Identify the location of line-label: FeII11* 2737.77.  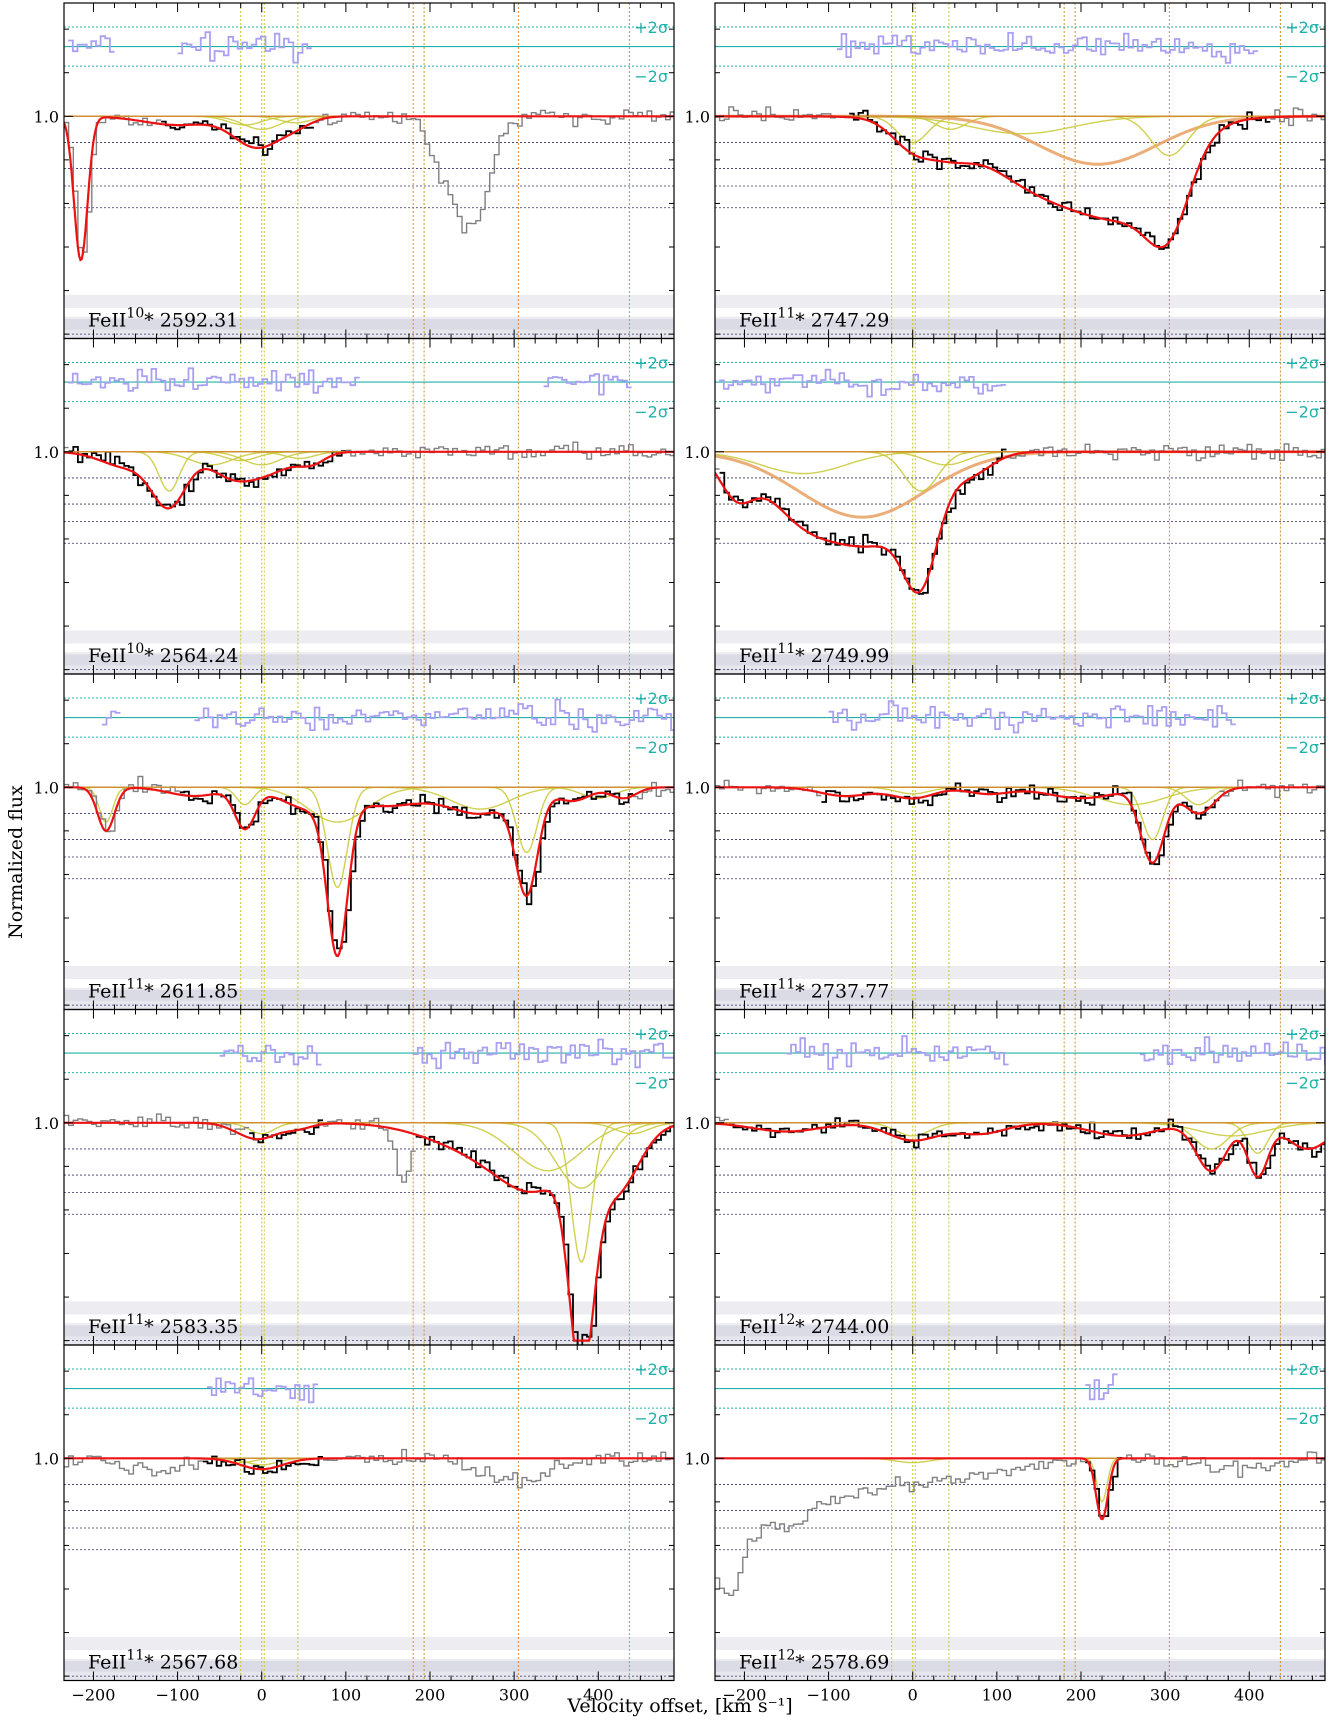
(814, 990).